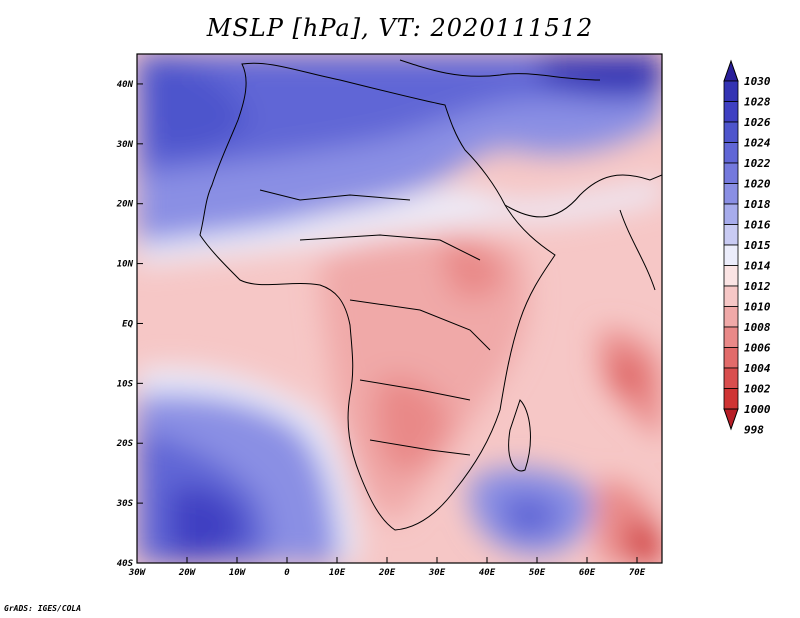 Image resolution: width=800 pixels, height=618 pixels. I want to click on colorbar-label: 1002, so click(757, 389).